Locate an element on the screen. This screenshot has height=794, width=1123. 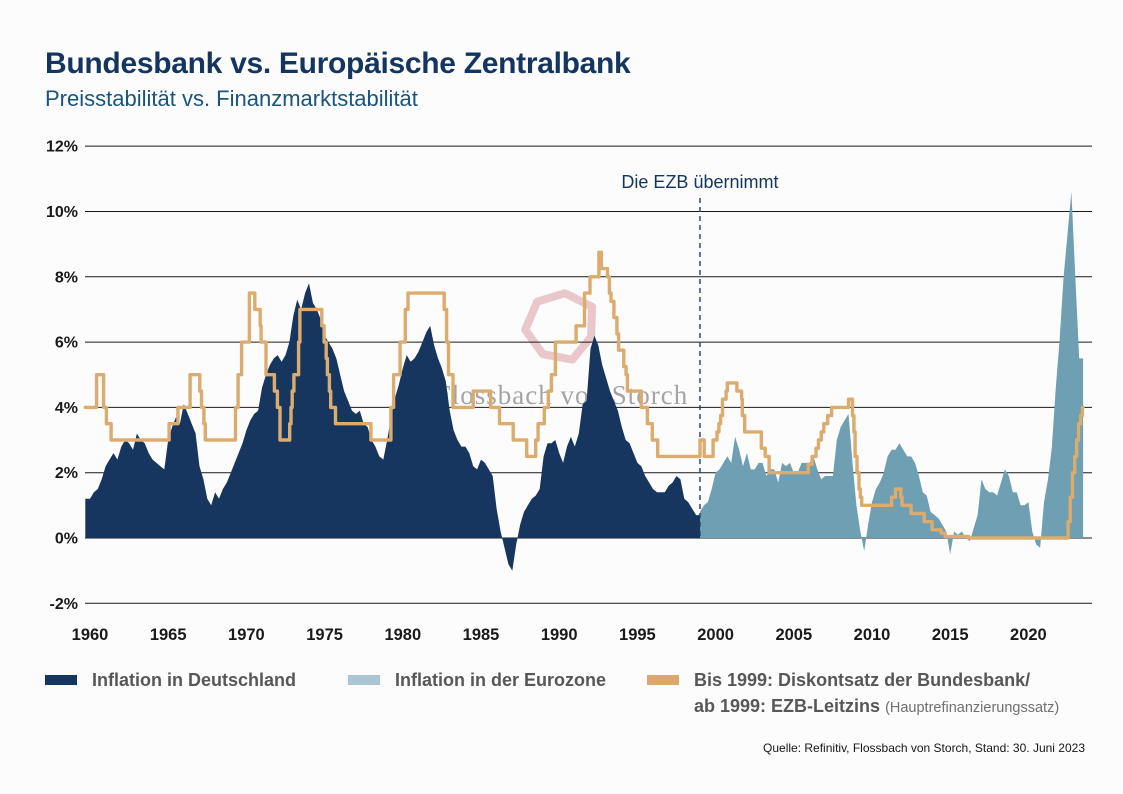
legend-swatch-policy-rate is located at coordinates (663, 680).